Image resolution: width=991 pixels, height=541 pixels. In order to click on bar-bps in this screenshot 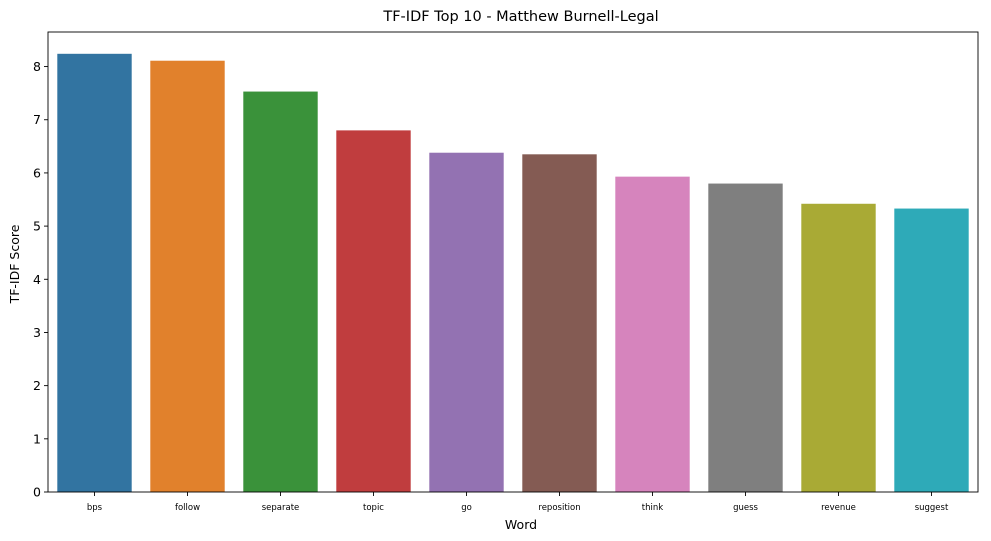, I will do `click(94, 272)`.